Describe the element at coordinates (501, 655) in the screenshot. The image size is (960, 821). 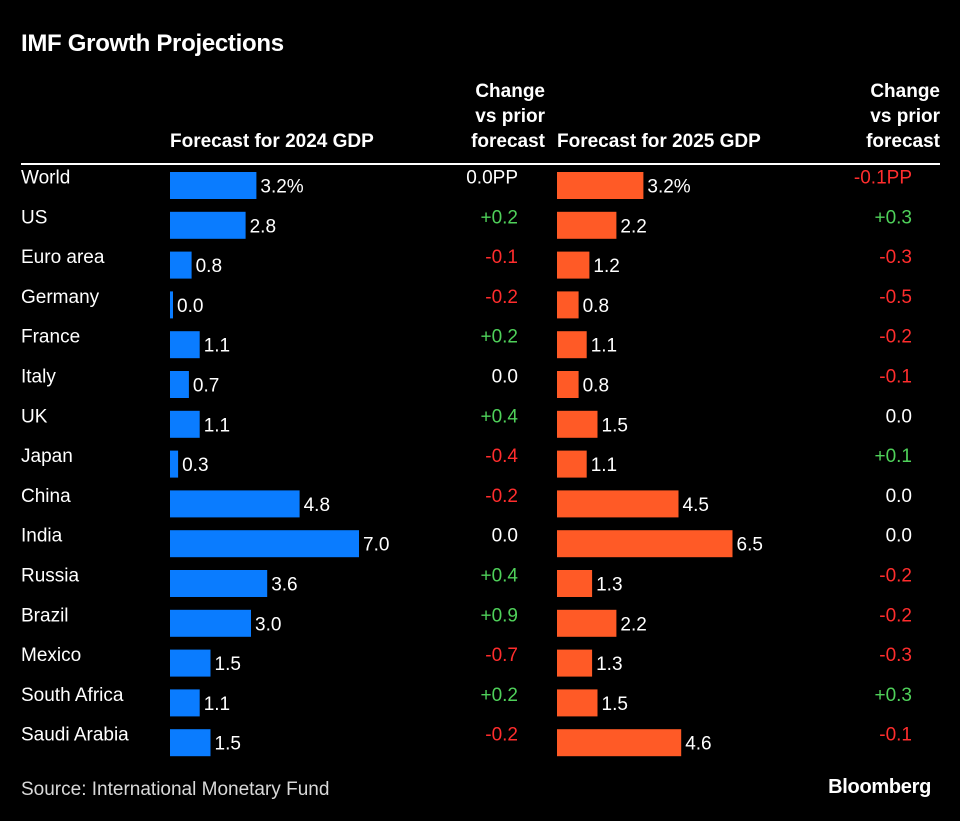
I see `change-2024-mexico: -0.7` at that location.